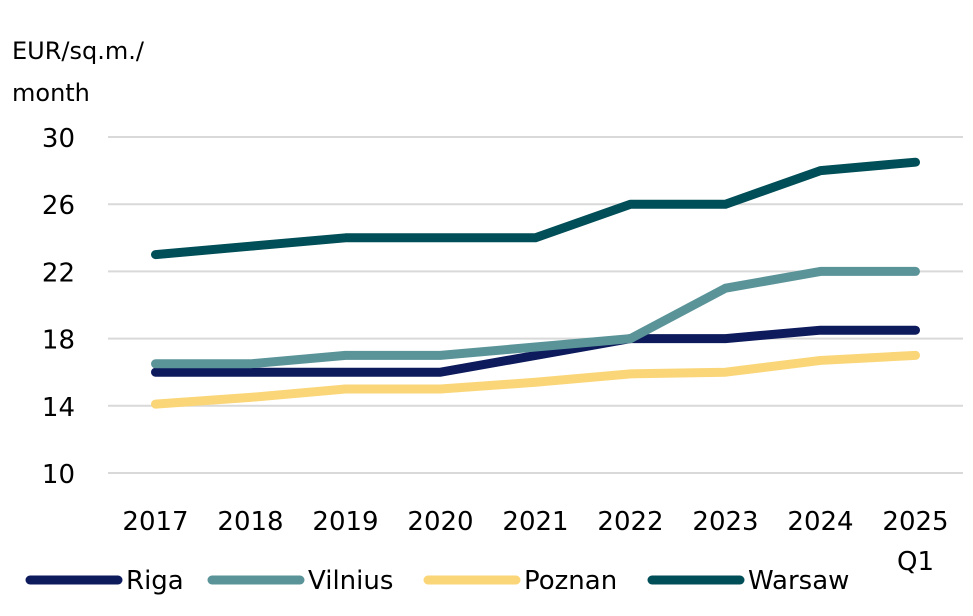 The image size is (973, 616). Describe the element at coordinates (535, 208) in the screenshot. I see `series-line-warsaw` at that location.